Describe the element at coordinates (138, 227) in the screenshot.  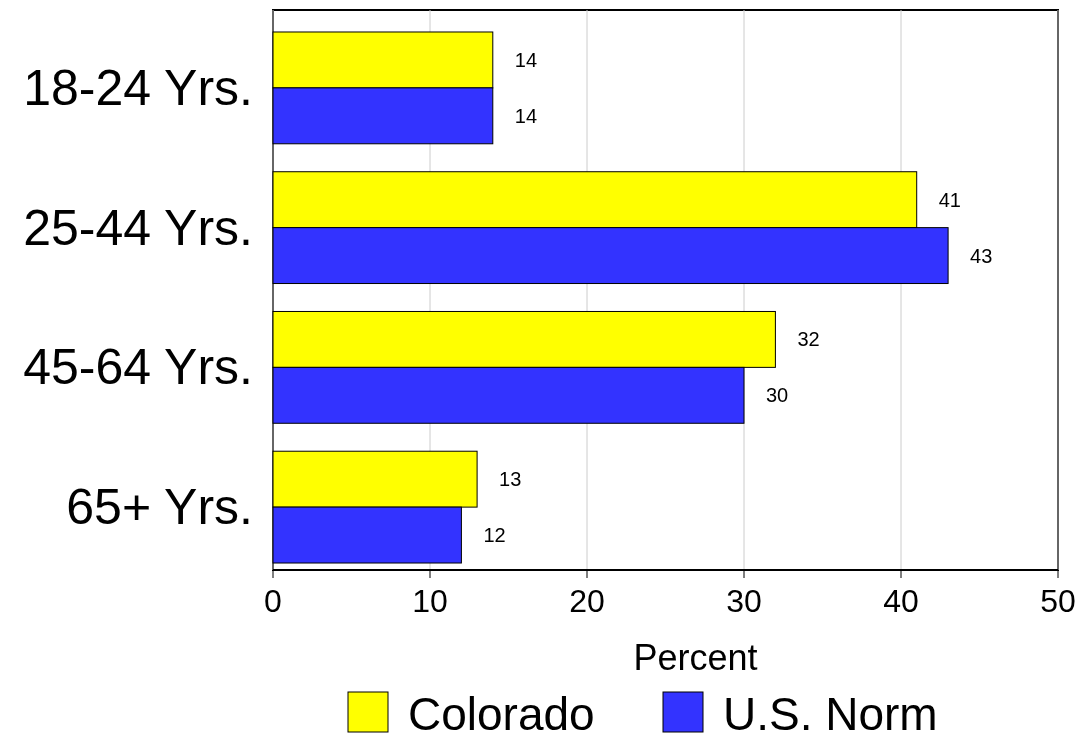
I see `y-tick-label: 25-44 Yrs.` at that location.